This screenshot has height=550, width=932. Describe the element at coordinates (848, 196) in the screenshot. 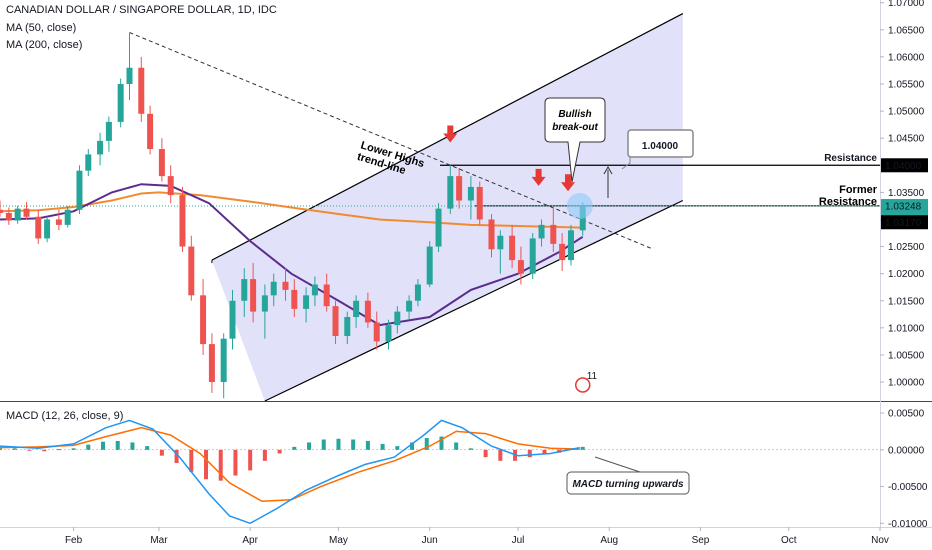

I see `former-resistance-label: Former Resistance` at that location.